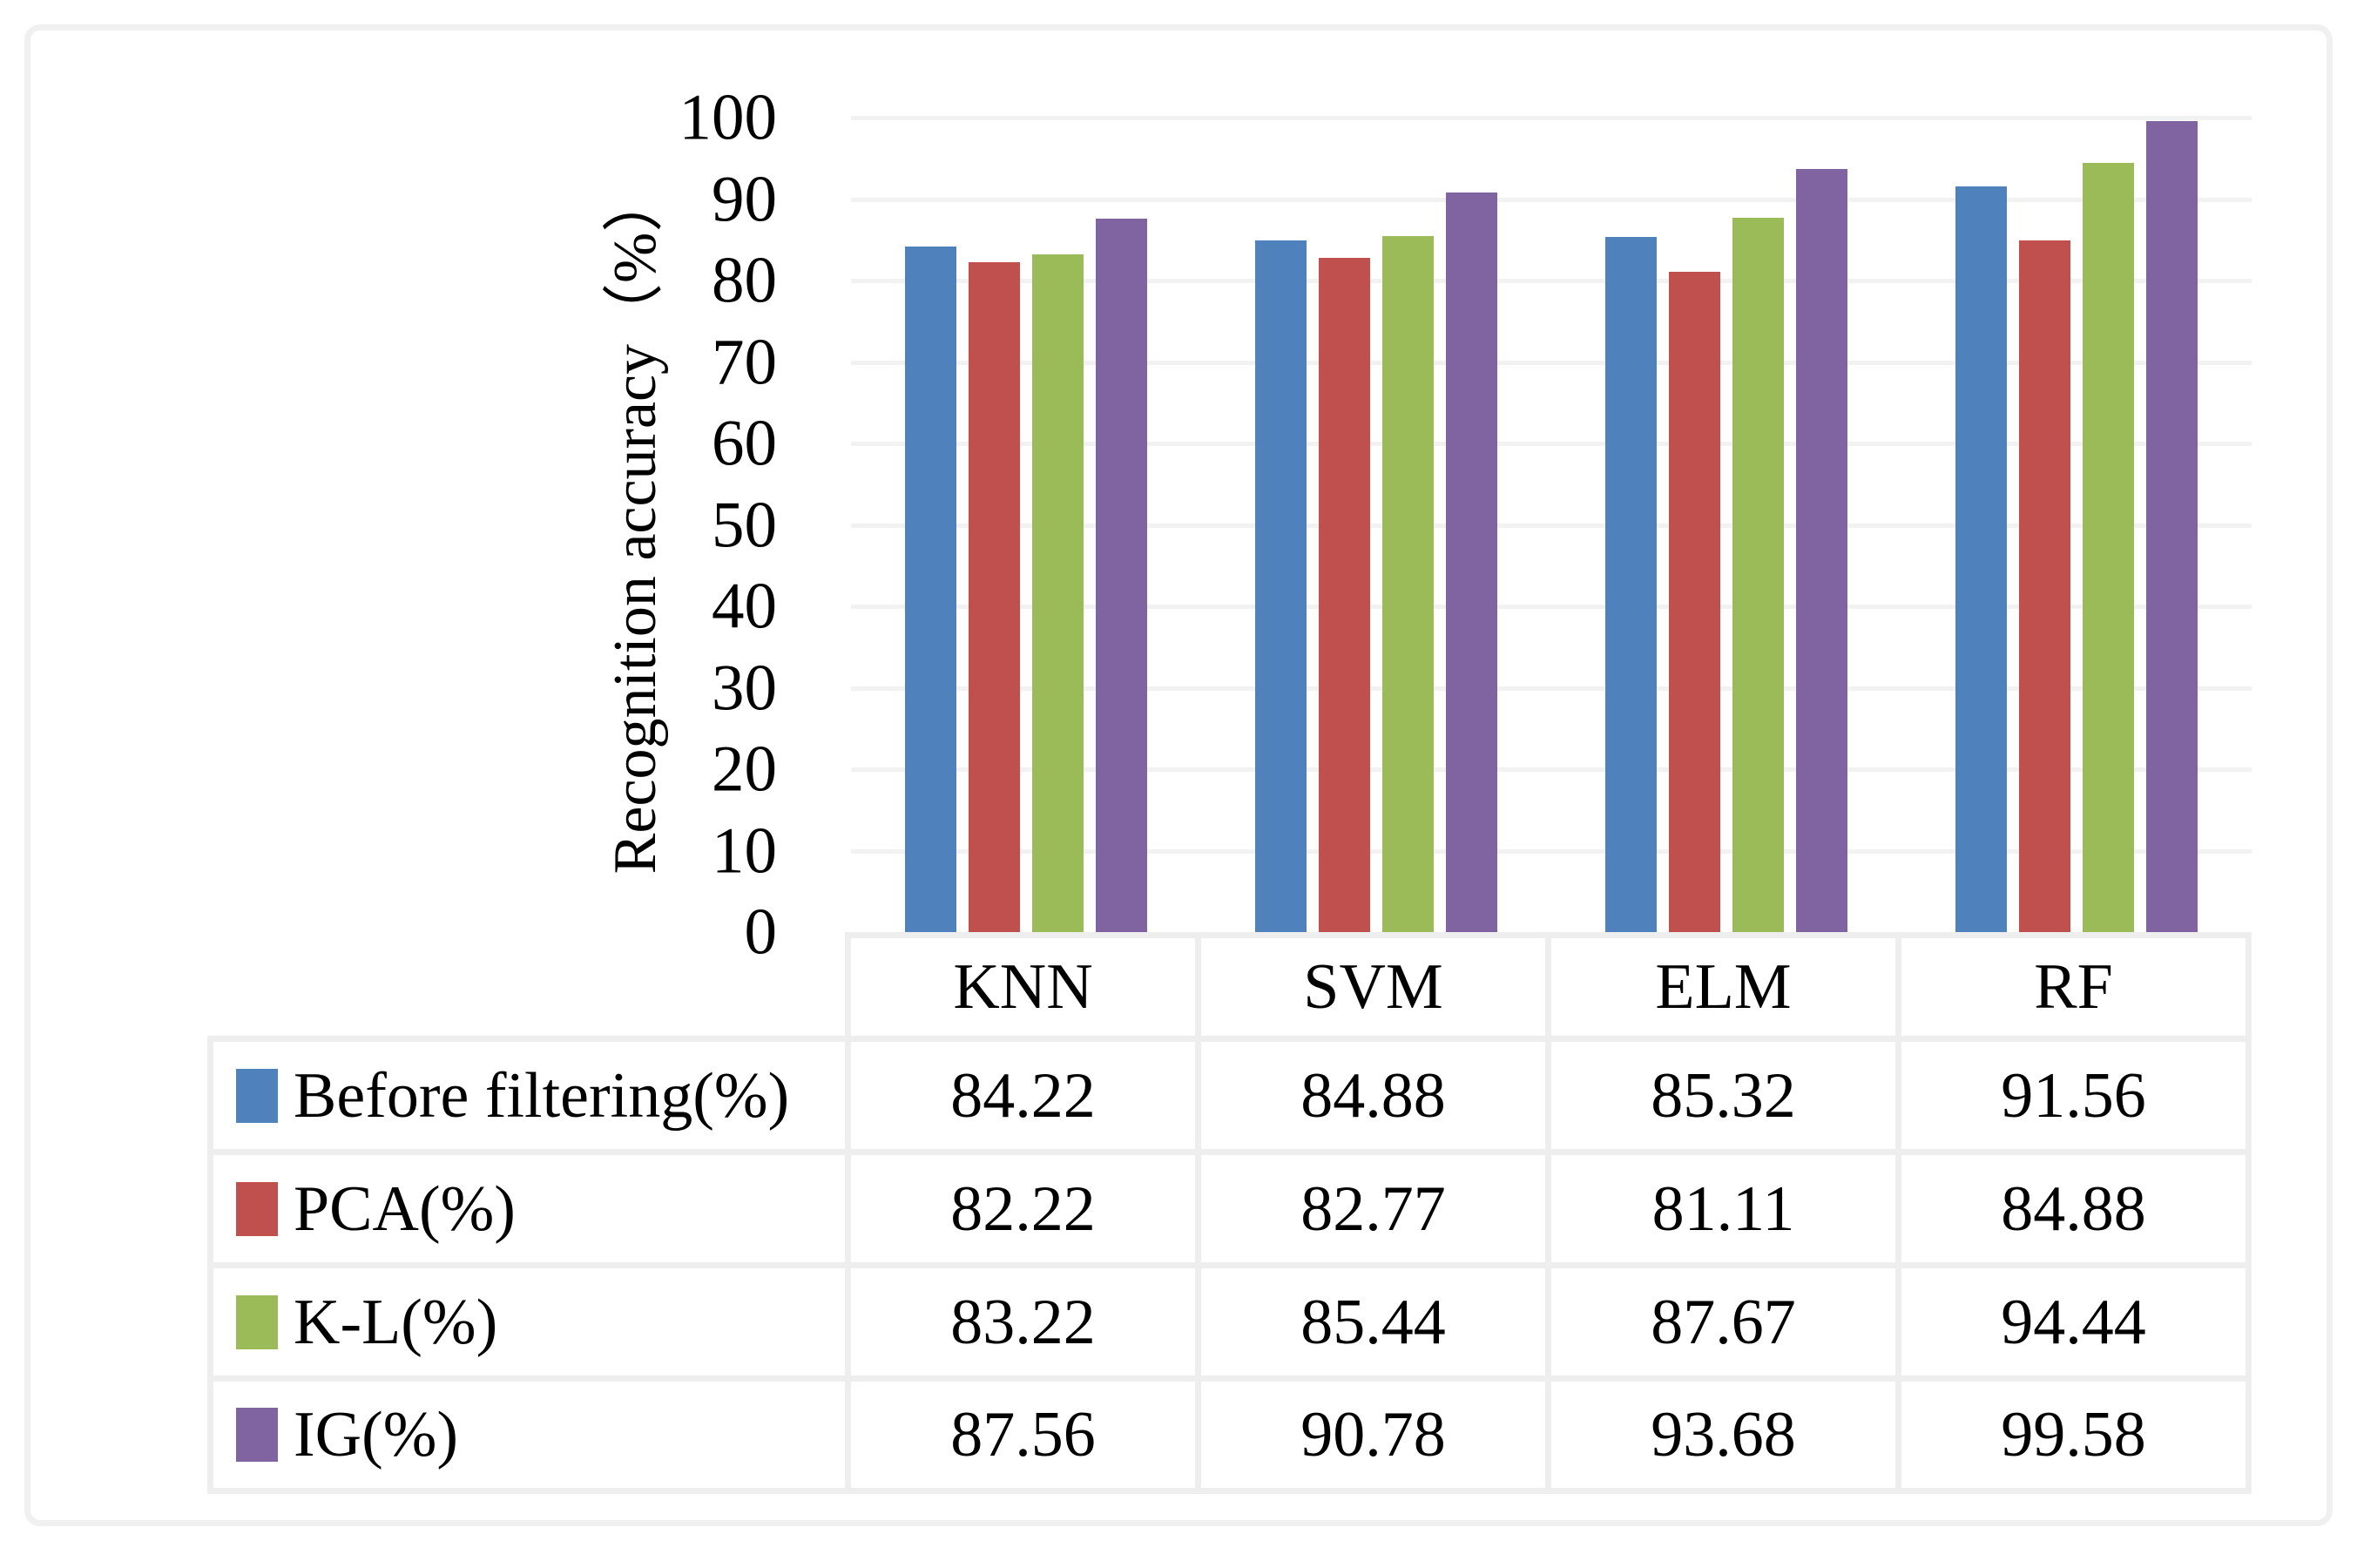  Describe the element at coordinates (405, 1209) in the screenshot. I see `legend-label: PCA(%)` at that location.